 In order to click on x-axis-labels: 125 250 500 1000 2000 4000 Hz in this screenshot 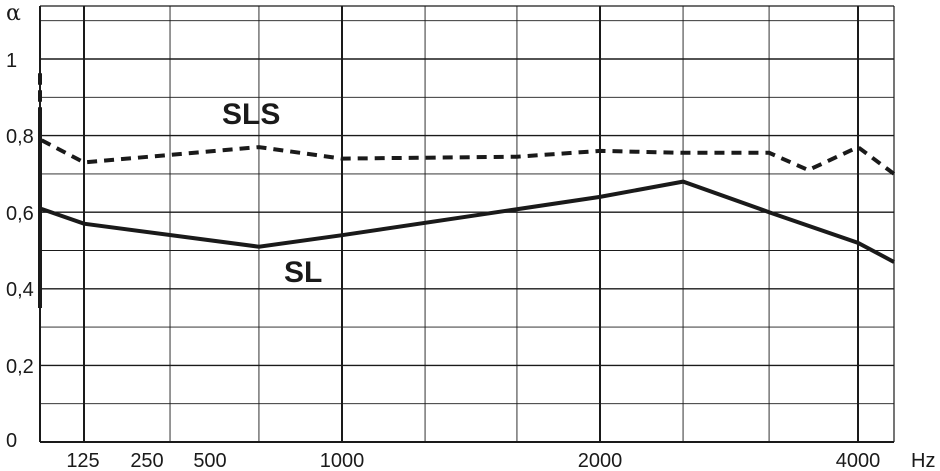, I will do `click(500, 460)`.